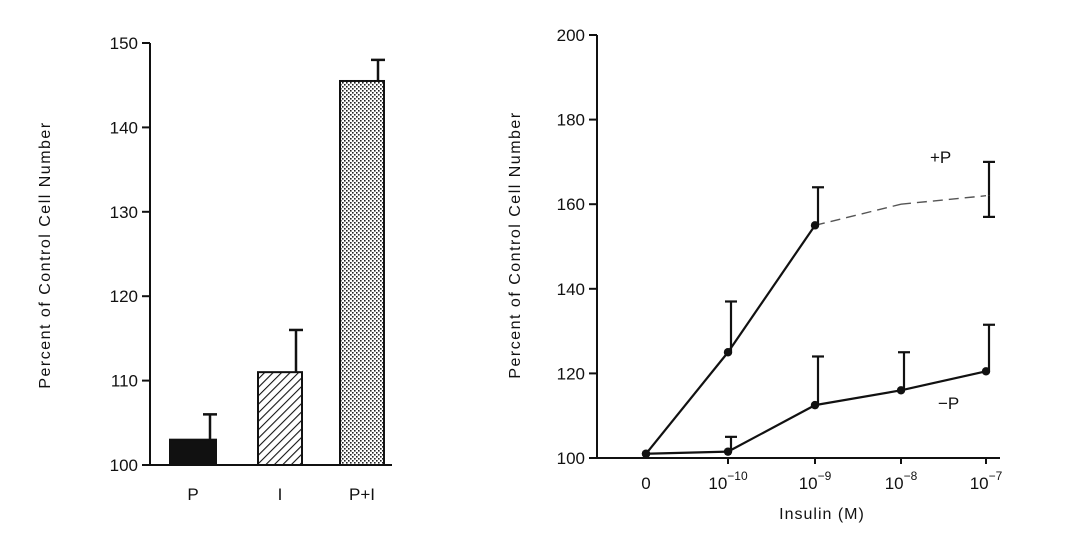 The height and width of the screenshot is (538, 1068). I want to click on line-chart-y-axis-label: Percent of Control Cell Number, so click(515, 244).